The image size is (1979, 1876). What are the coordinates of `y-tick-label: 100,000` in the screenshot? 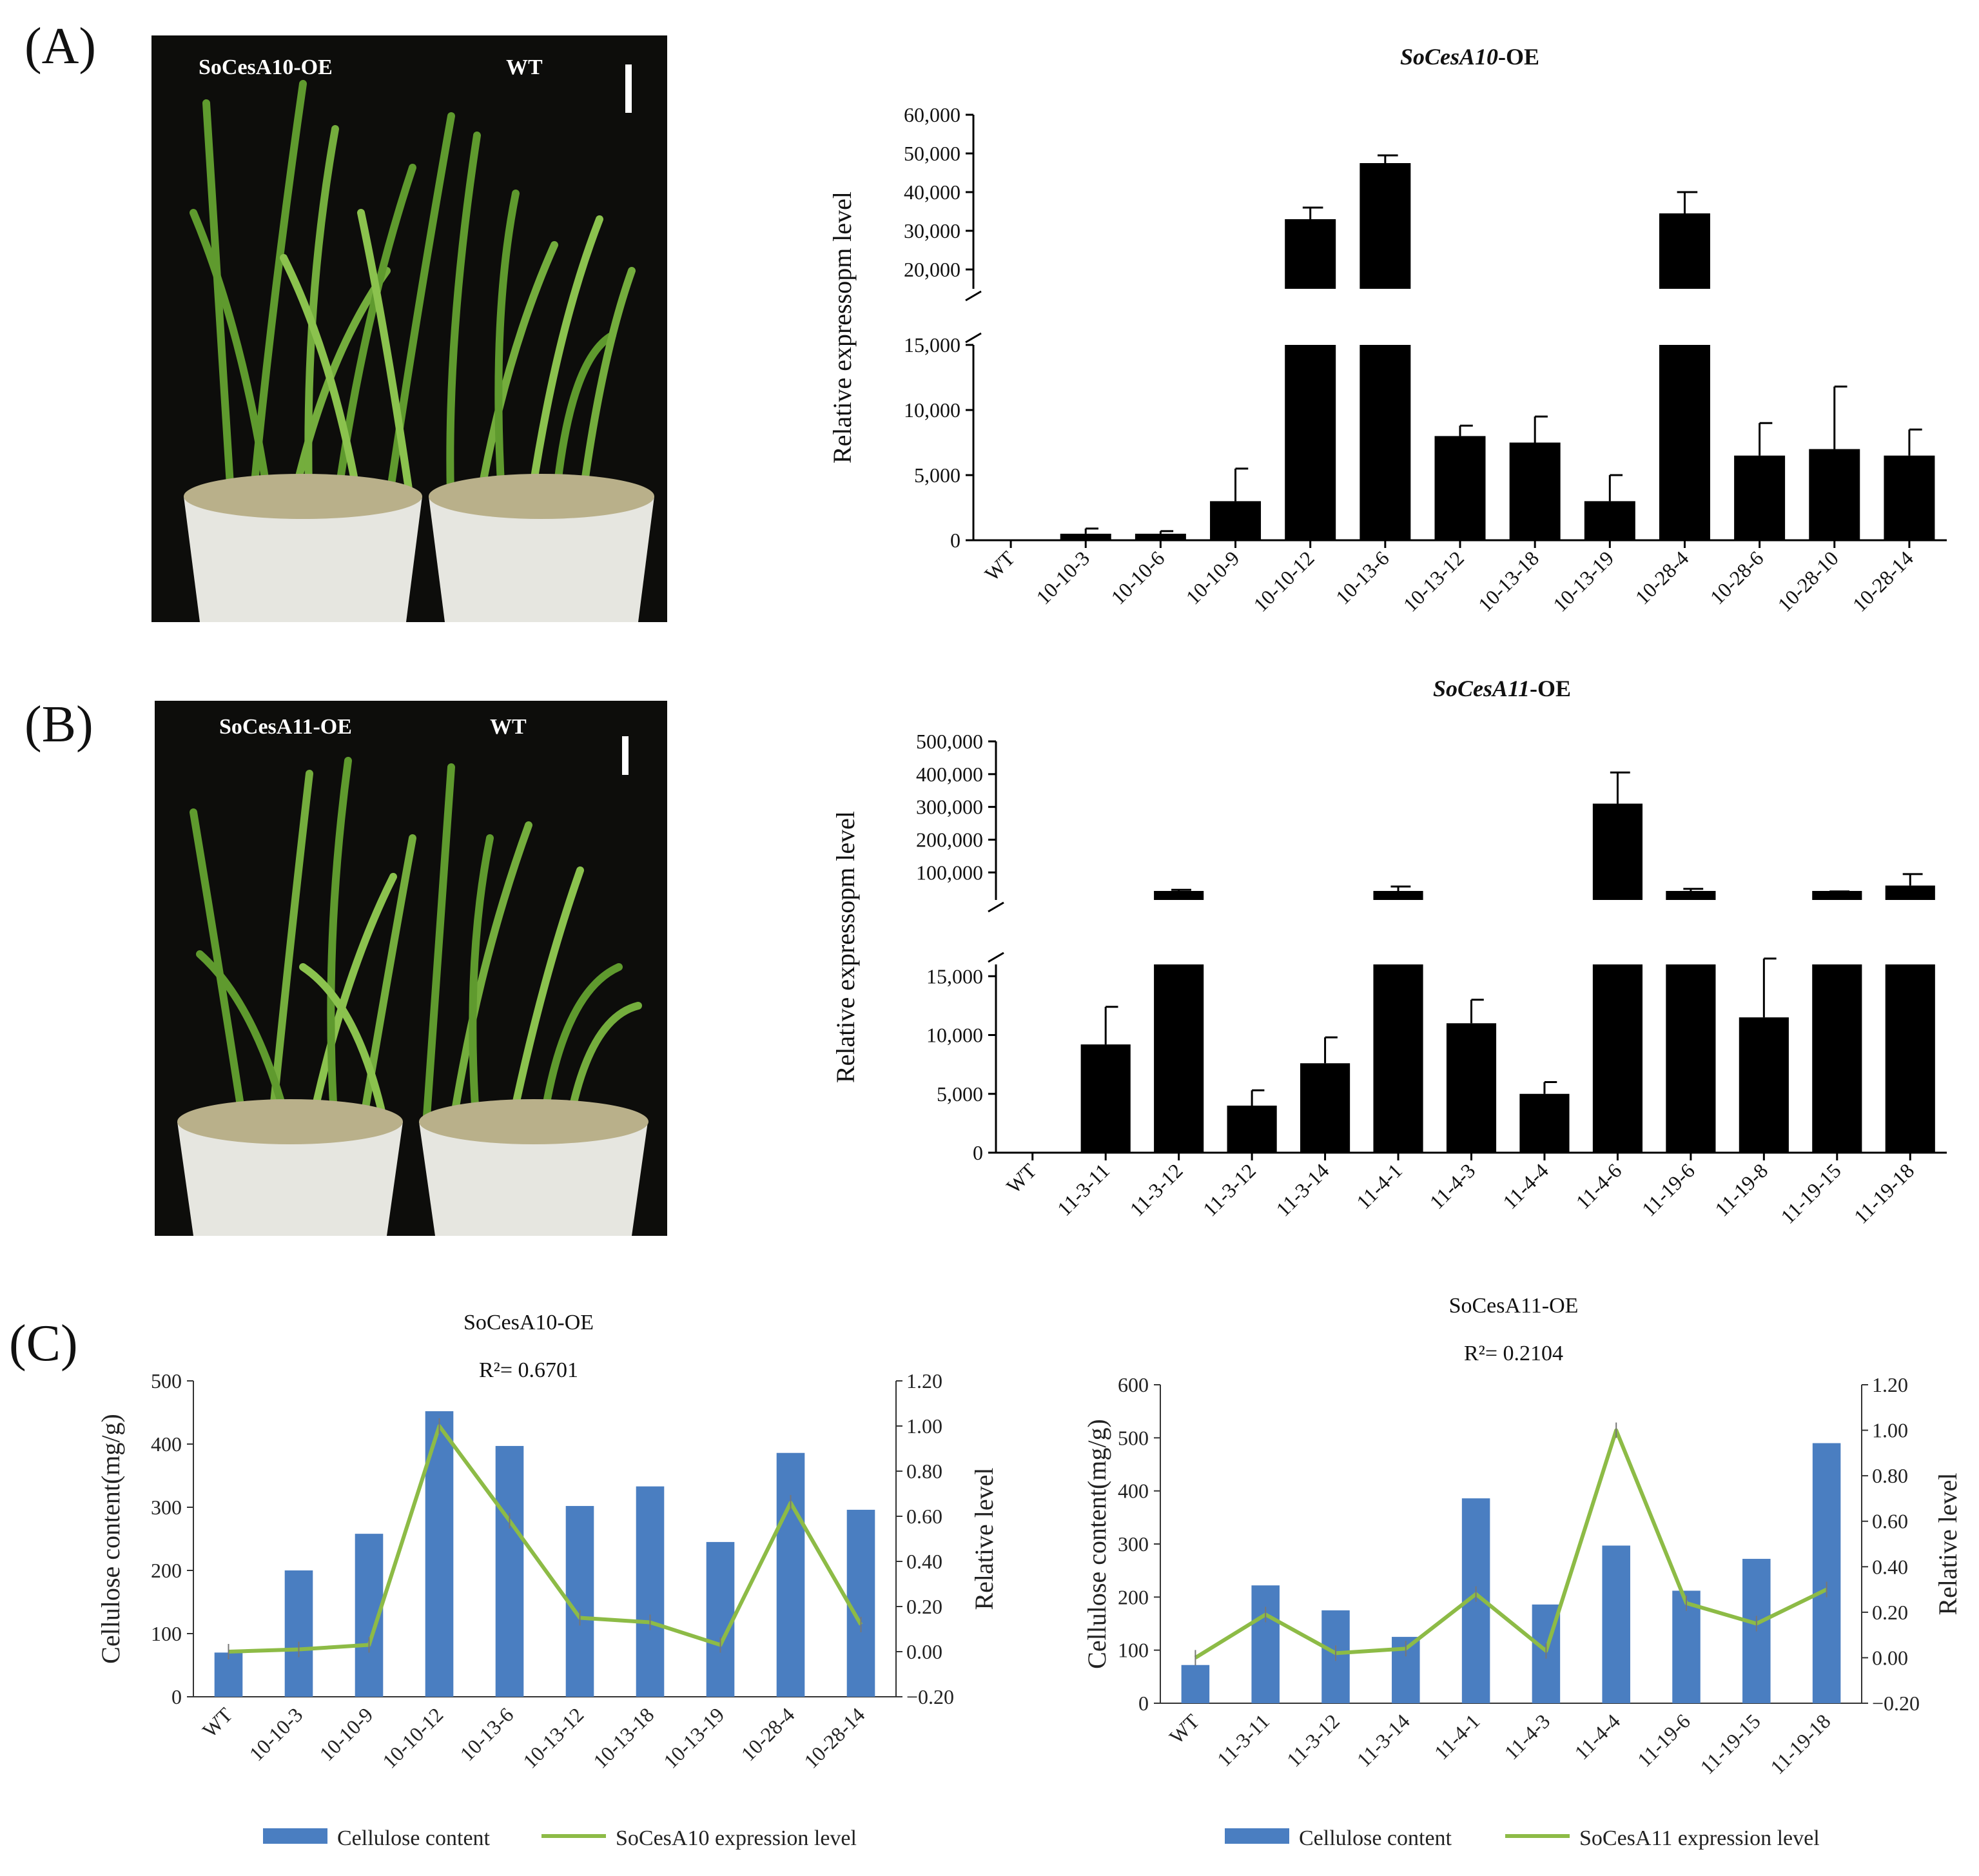 It's located at (950, 873).